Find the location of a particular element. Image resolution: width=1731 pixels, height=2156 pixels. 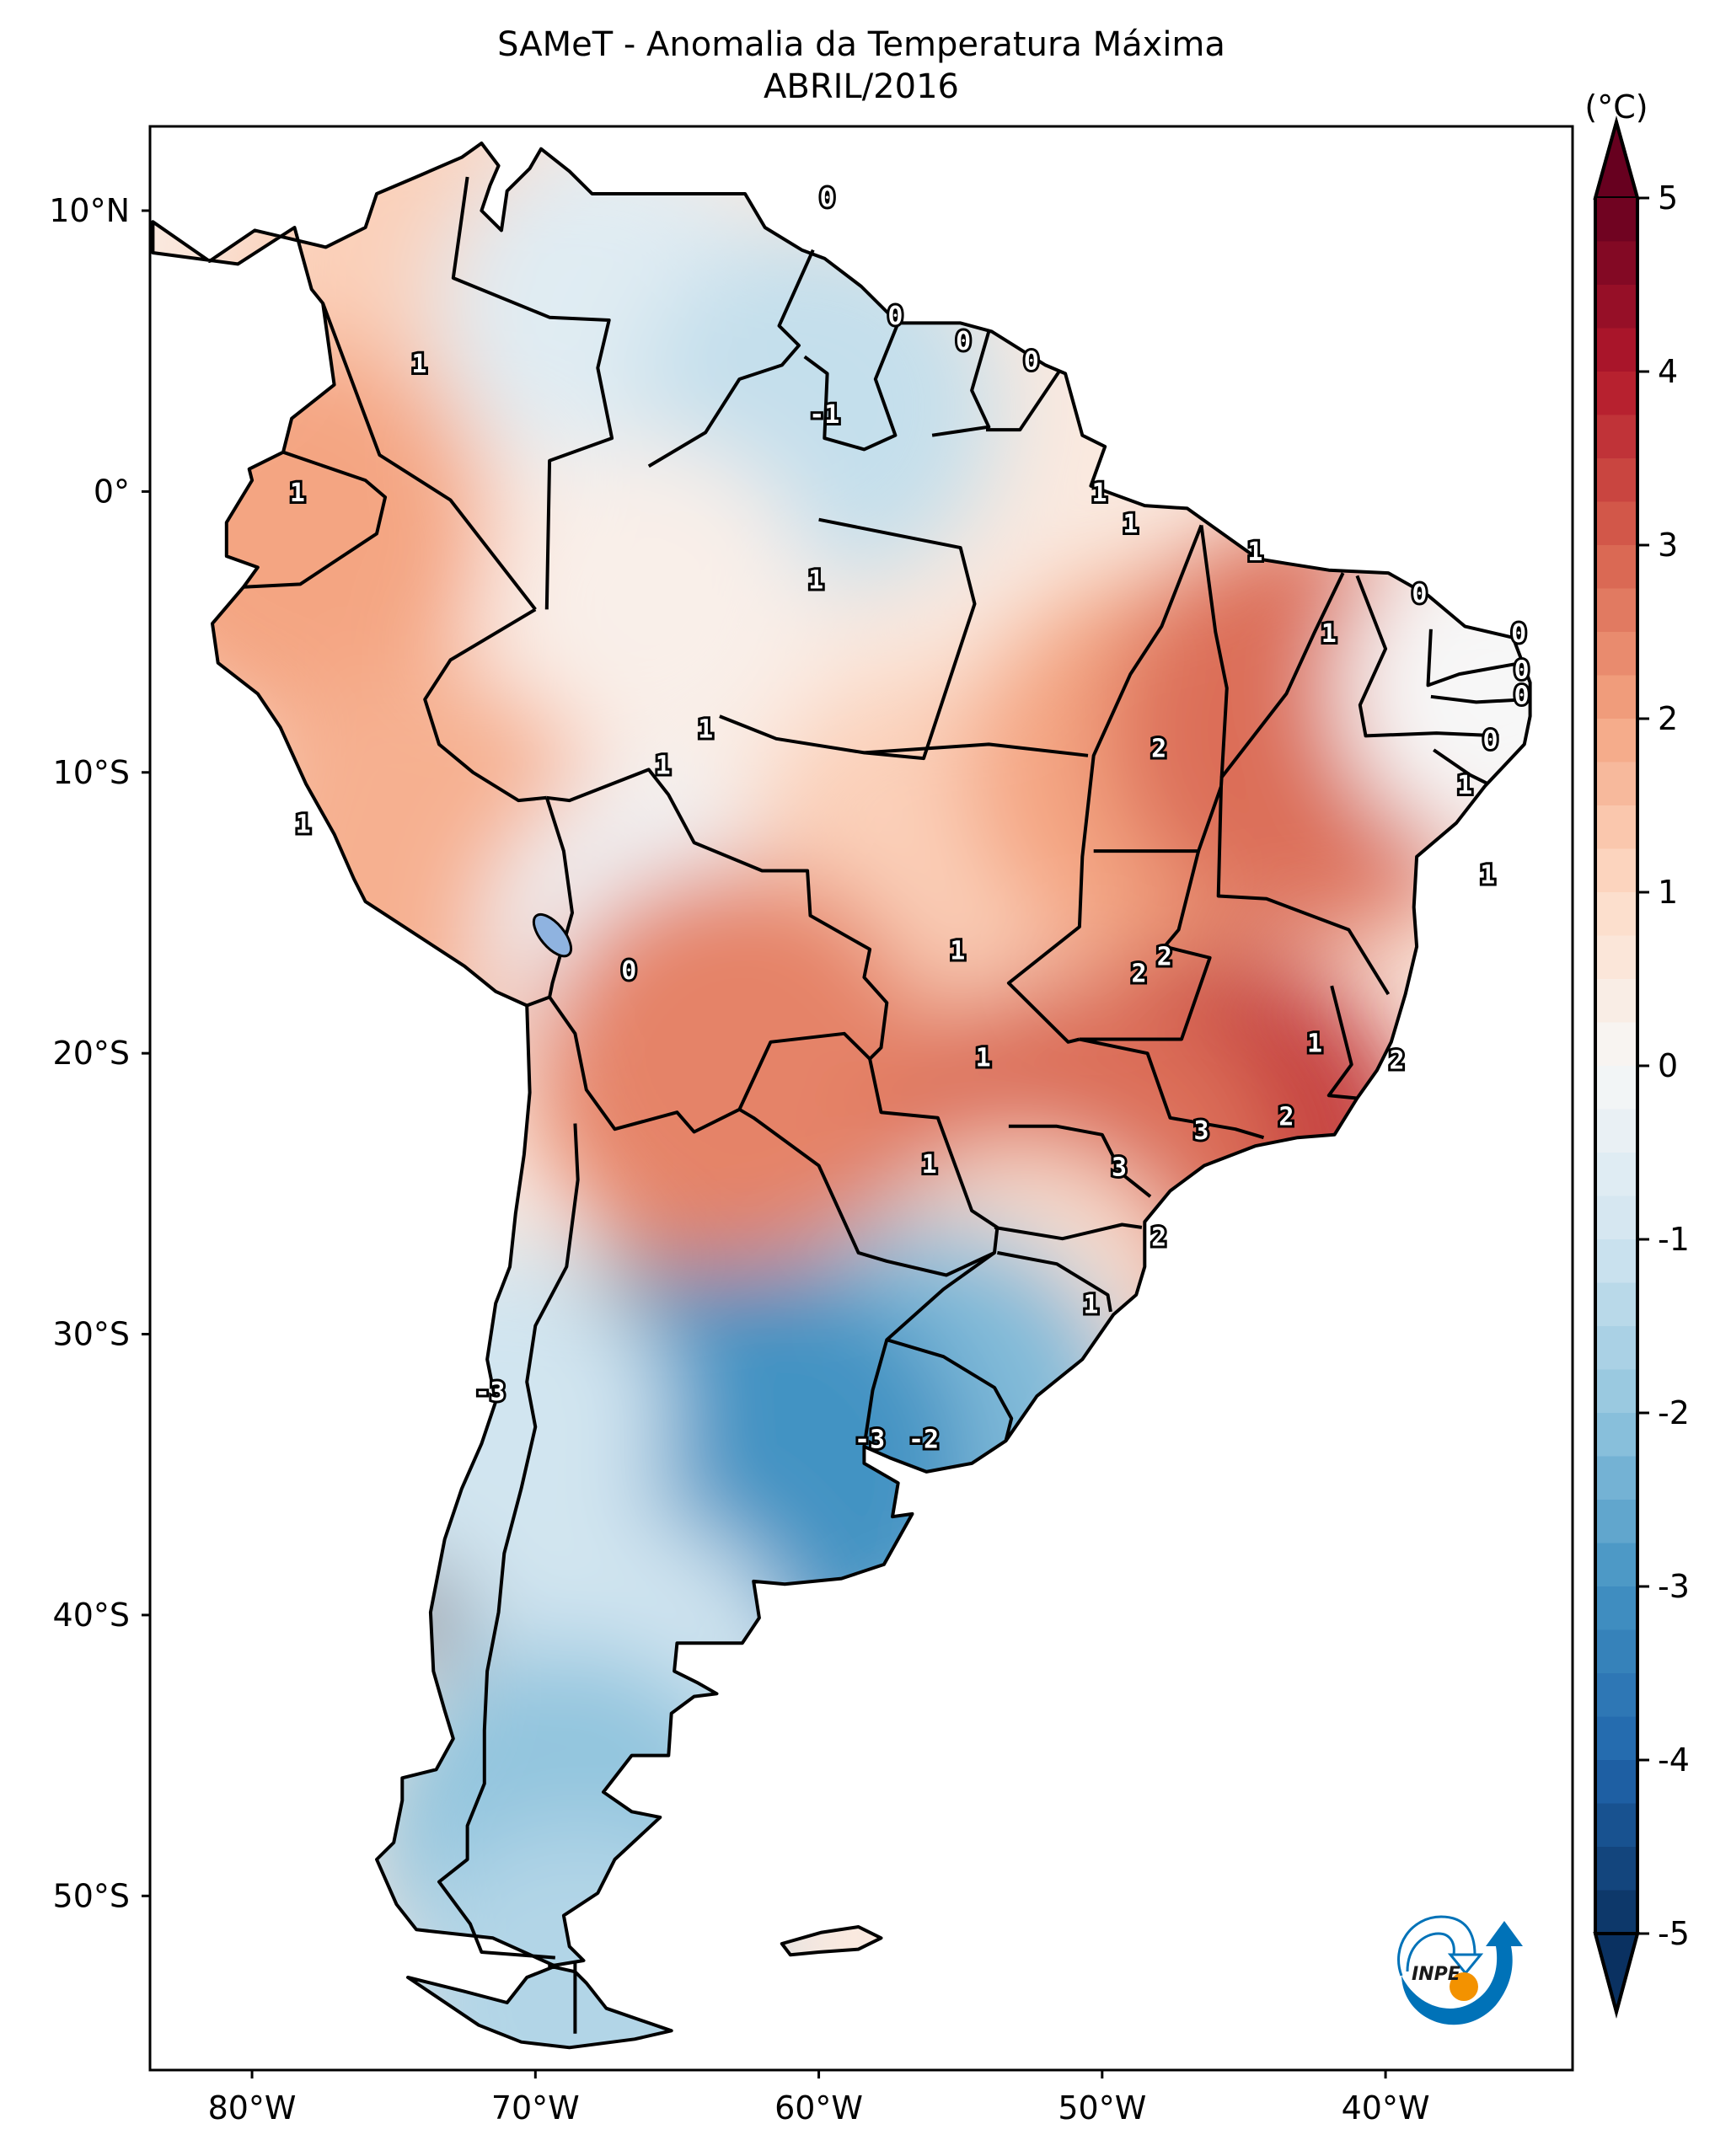

colorbar-tick-label: -5 is located at coordinates (1674, 1933).